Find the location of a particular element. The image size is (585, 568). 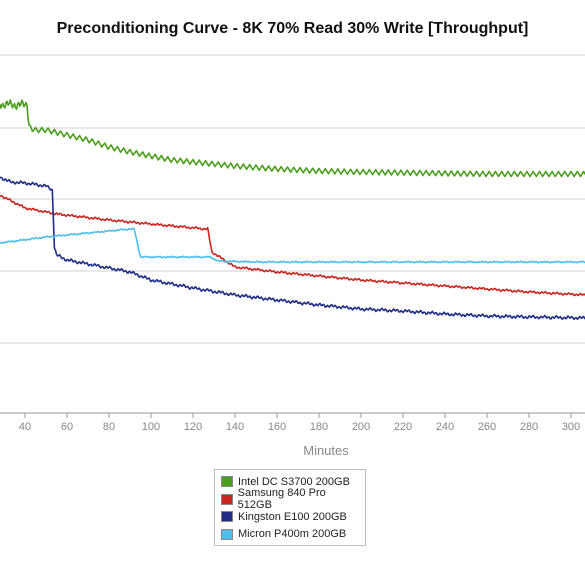

x-tick-label: 140 is located at coordinates (235, 427).